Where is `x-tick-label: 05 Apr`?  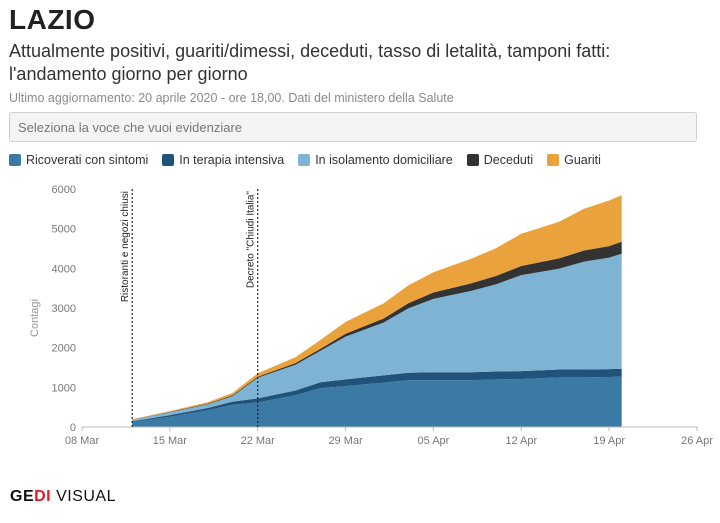
x-tick-label: 05 Apr is located at coordinates (434, 441).